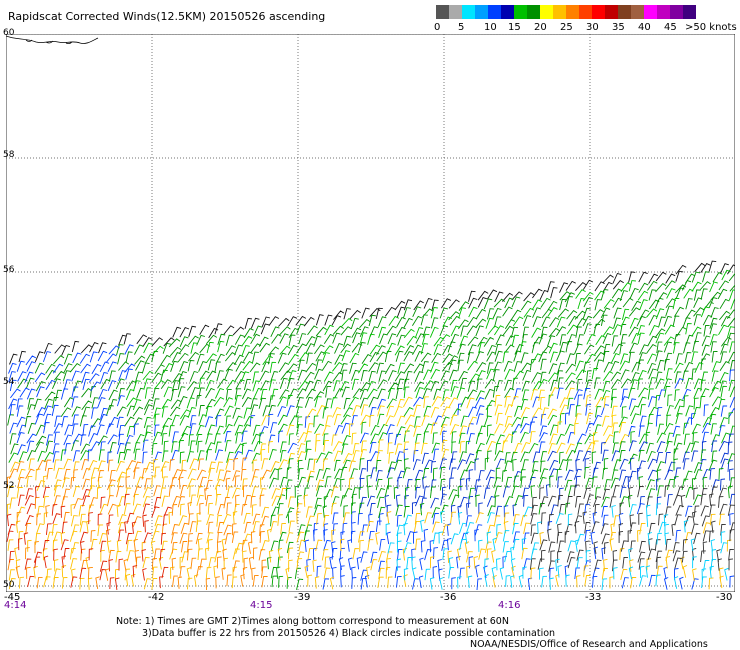 This screenshot has height=650, width=740. Describe the element at coordinates (593, 597) in the screenshot. I see `lon-label--33: -33` at that location.